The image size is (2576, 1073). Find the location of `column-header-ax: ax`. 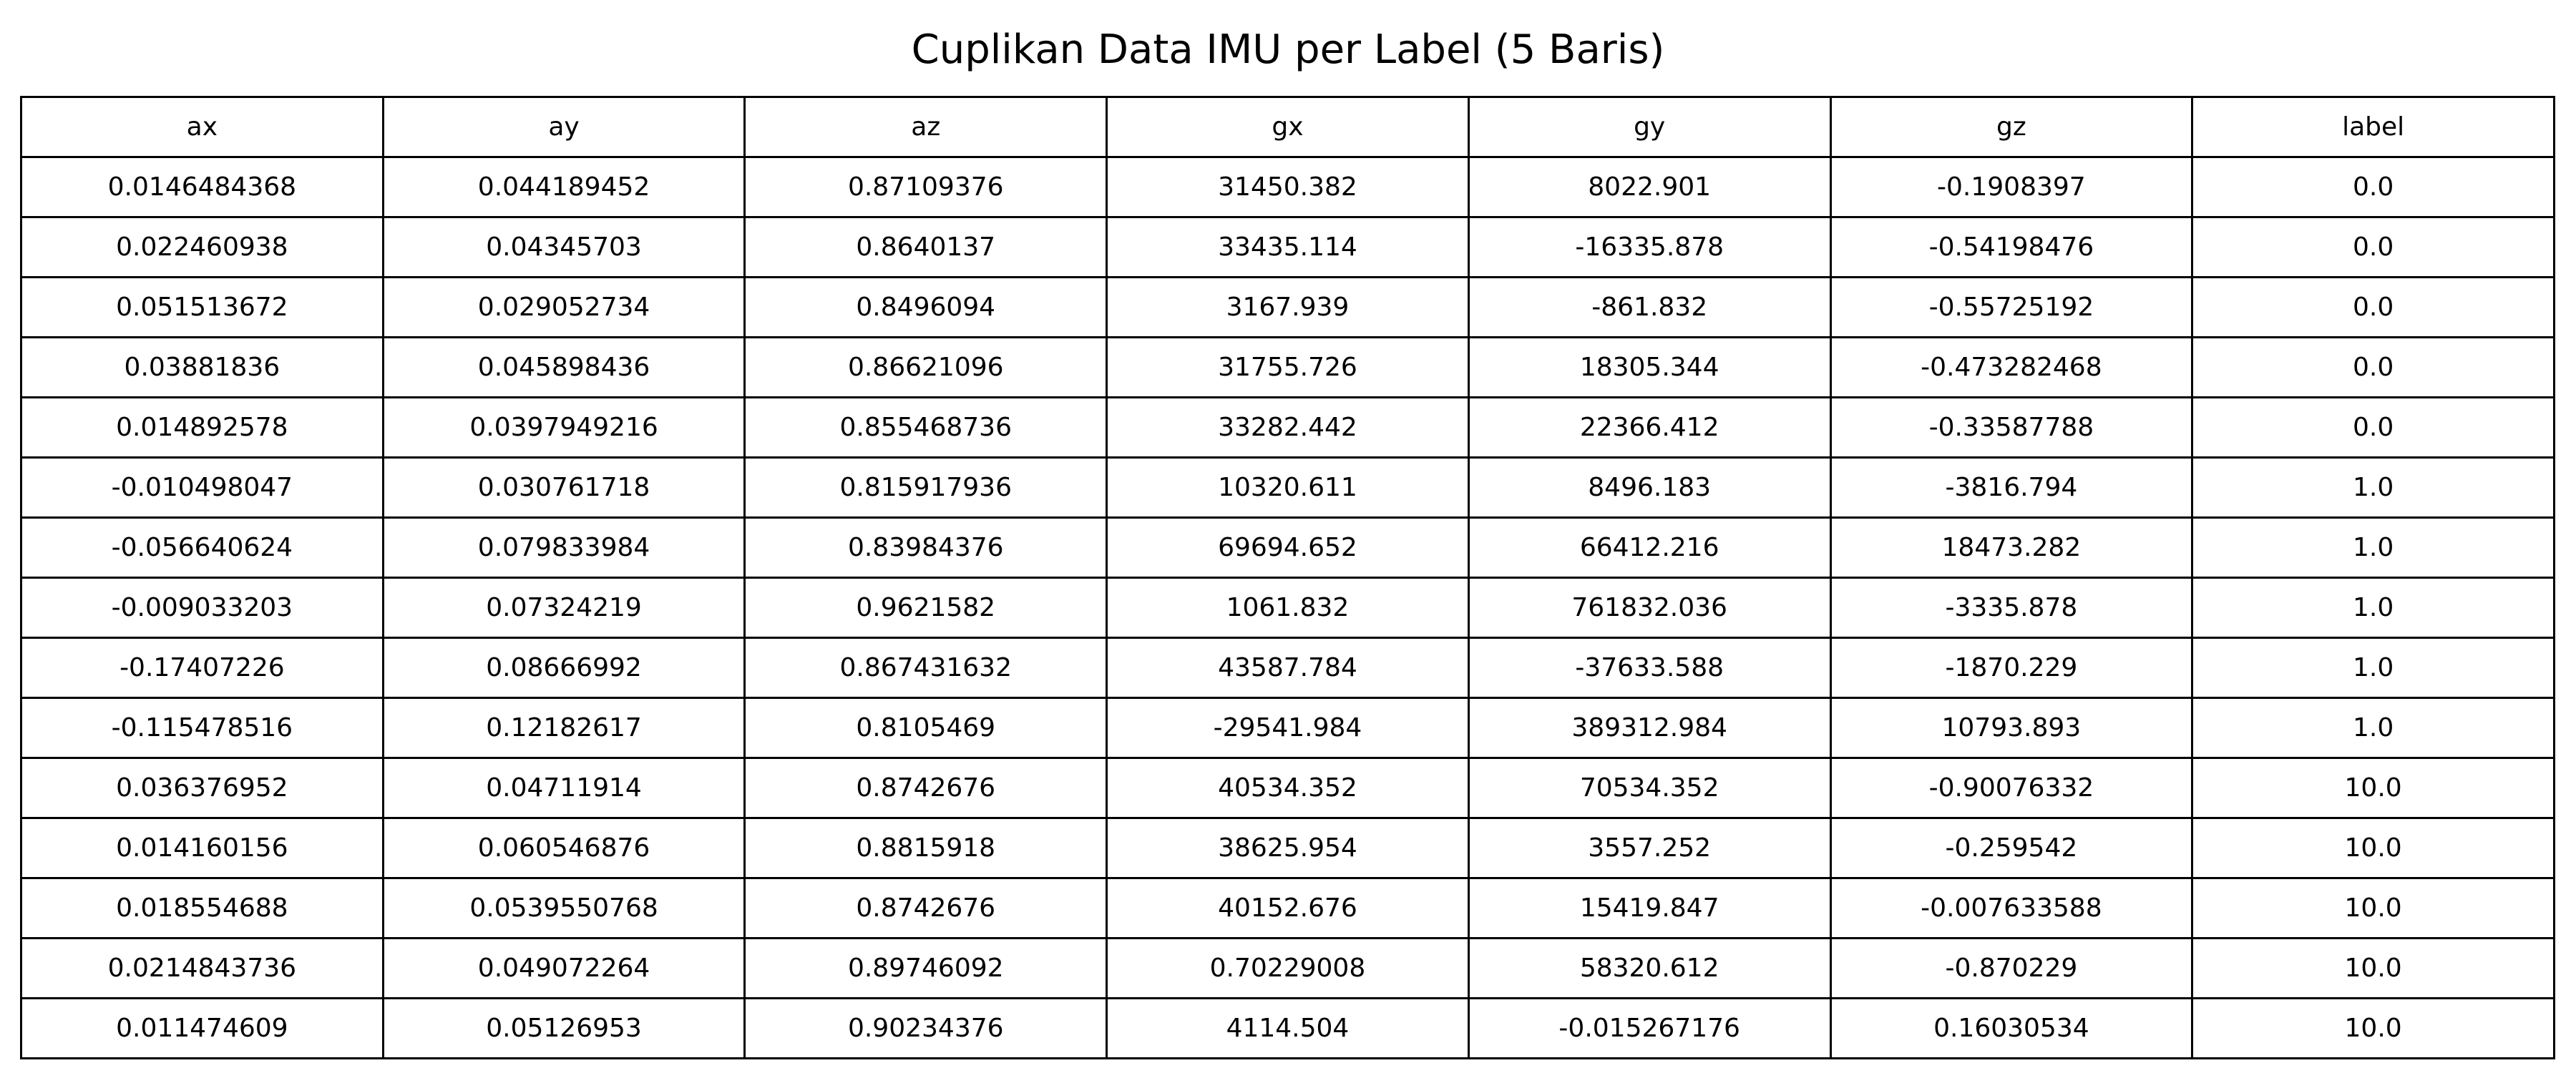

column-header-ax: ax is located at coordinates (202, 127).